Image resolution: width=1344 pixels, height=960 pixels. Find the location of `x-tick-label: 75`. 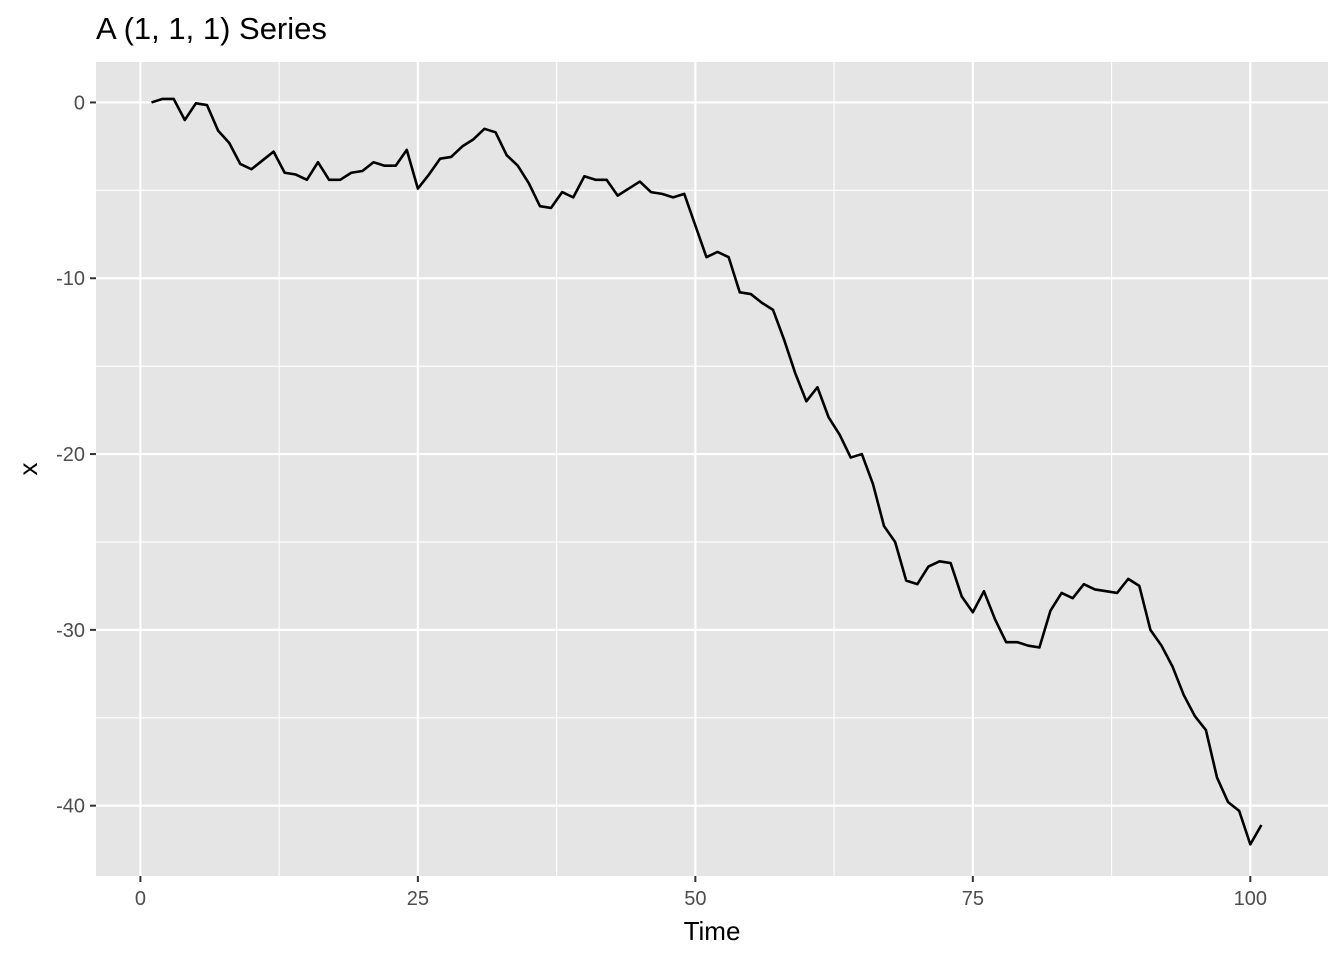

x-tick-label: 75 is located at coordinates (973, 899).